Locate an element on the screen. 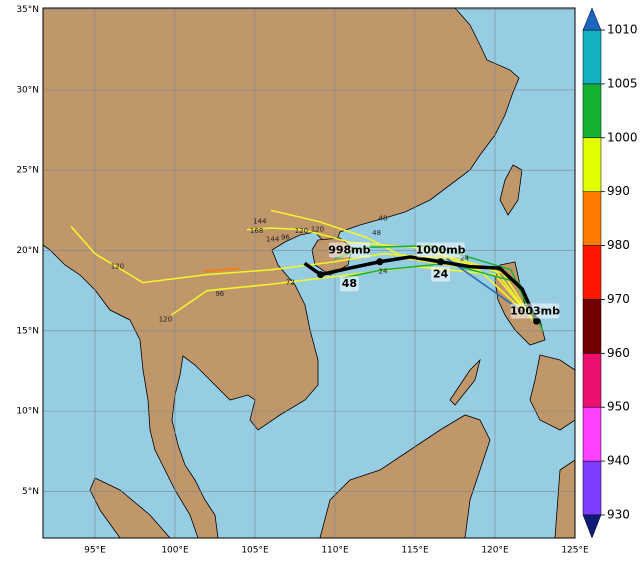 Image resolution: width=640 pixels, height=576 pixels. colorbar-tick-label: 930 is located at coordinates (618, 515).